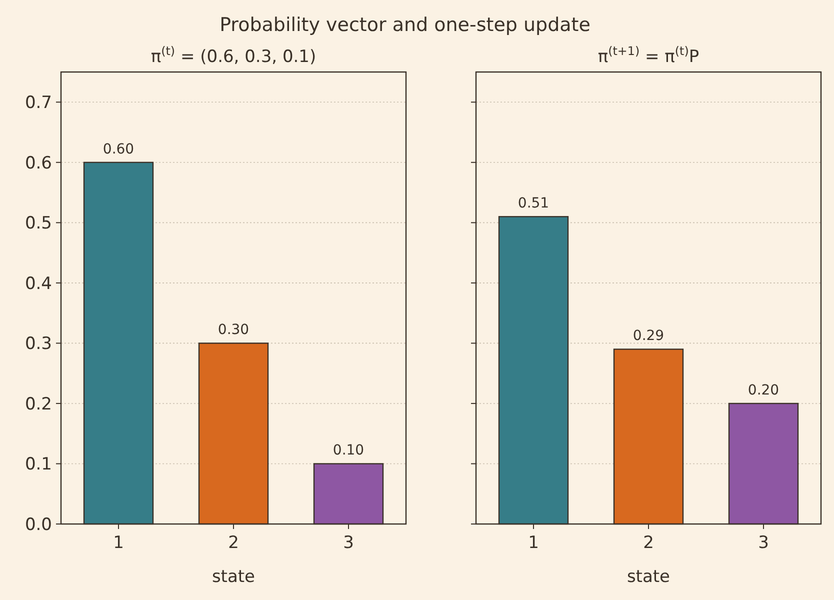  I want to click on data-label: 0.60, so click(118, 149).